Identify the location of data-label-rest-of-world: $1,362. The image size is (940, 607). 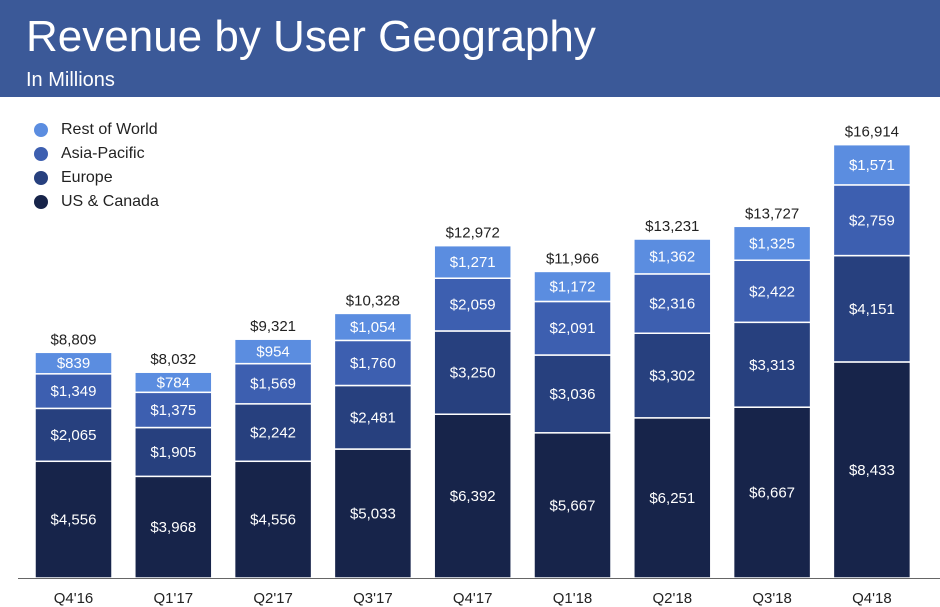
(672, 256).